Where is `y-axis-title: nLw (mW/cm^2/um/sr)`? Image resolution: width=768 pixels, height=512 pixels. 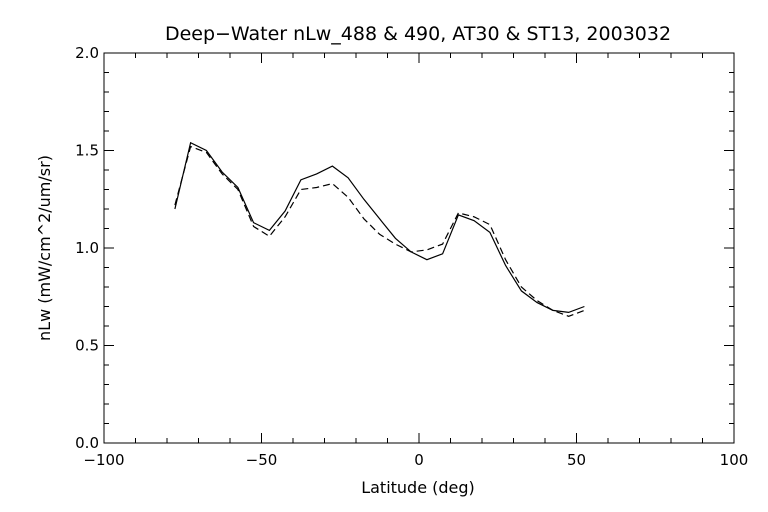
y-axis-title: nLw (mW/cm^2/um/sr) is located at coordinates (44, 248).